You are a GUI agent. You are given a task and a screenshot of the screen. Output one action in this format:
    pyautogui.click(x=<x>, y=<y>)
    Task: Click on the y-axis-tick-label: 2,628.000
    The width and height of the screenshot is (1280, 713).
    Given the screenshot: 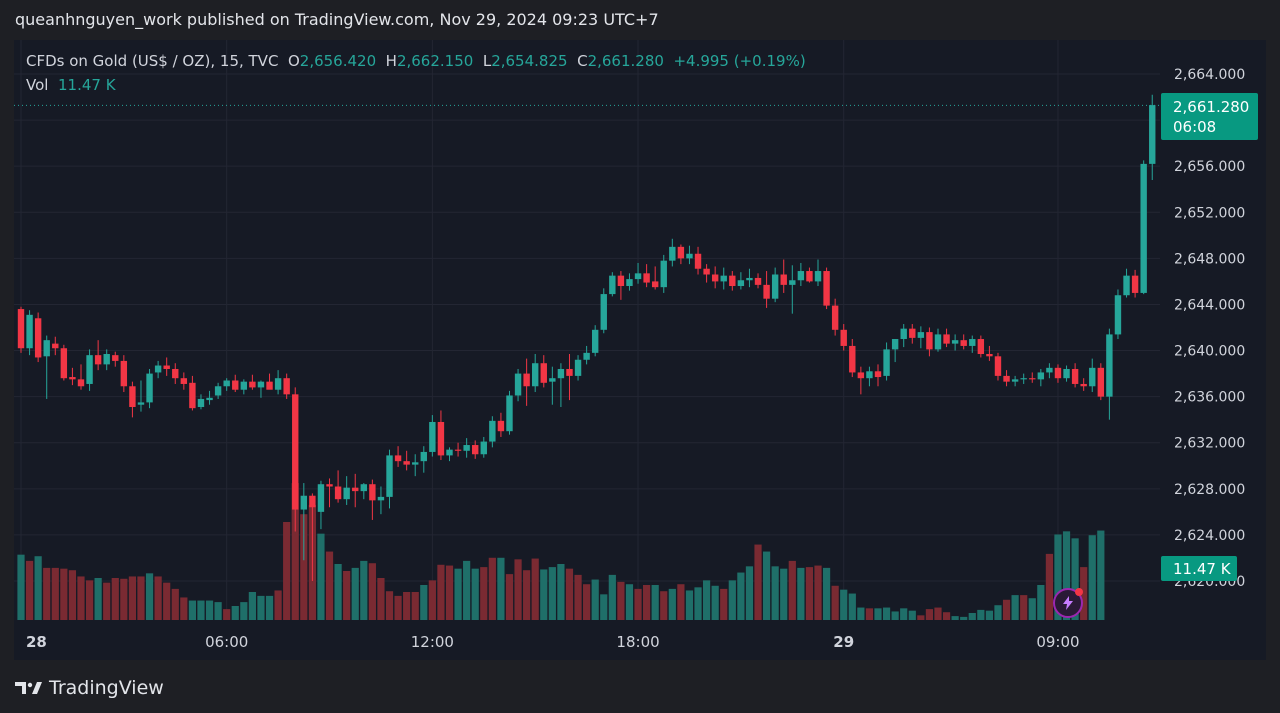 What is the action you would take?
    pyautogui.click(x=1209, y=490)
    